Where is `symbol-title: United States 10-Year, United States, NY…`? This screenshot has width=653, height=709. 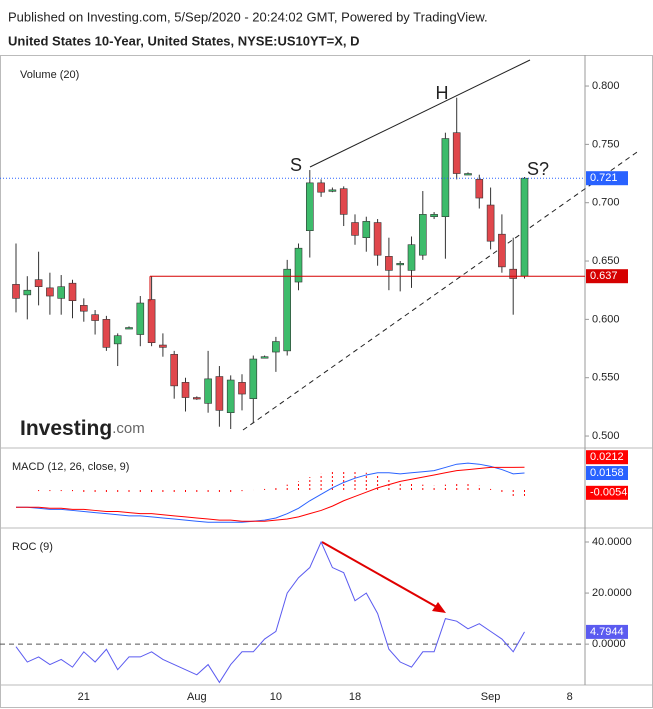
symbol-title: United States 10-Year, United States, NY… is located at coordinates (183, 40).